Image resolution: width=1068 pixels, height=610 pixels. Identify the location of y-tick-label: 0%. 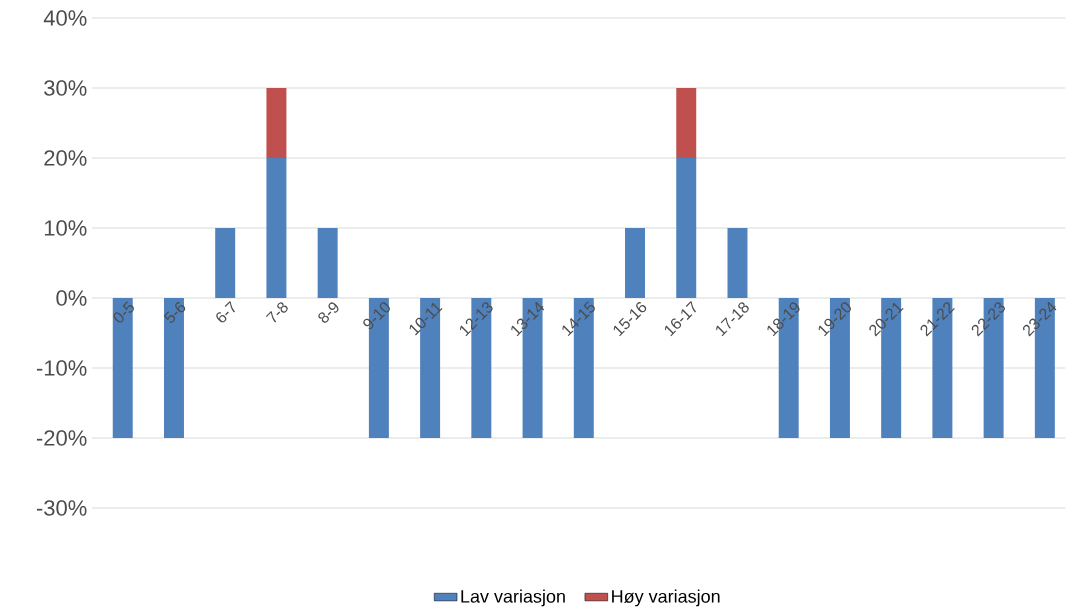
(71, 298).